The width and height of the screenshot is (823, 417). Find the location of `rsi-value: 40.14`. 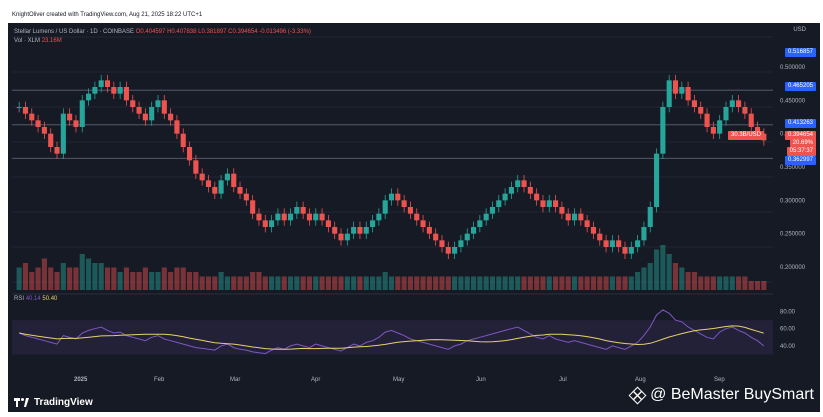

rsi-value: 40.14 is located at coordinates (33, 299).